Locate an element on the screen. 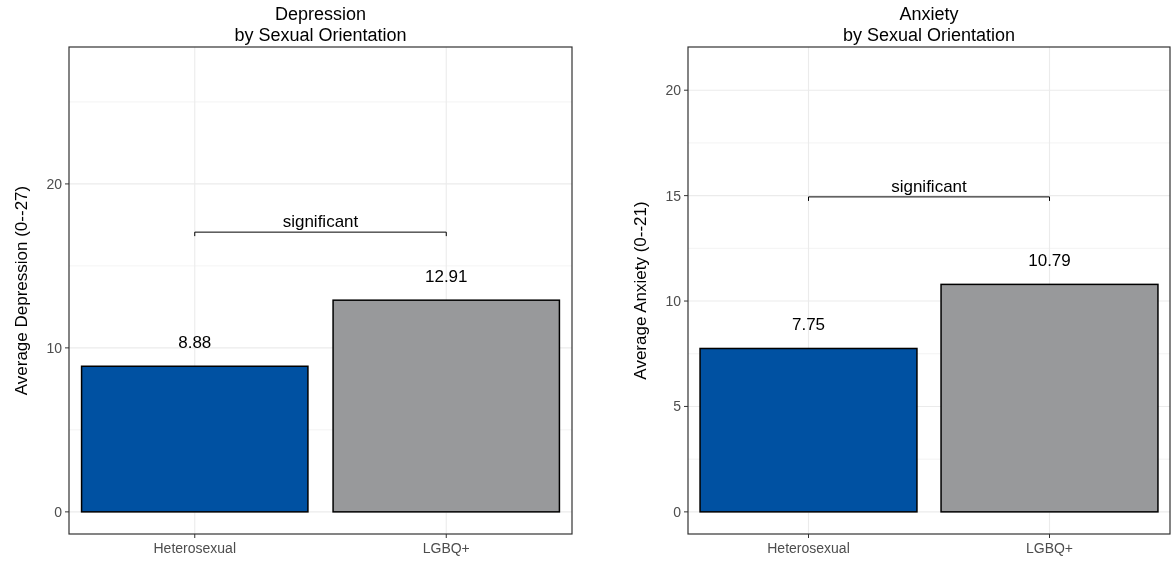  data-label: 12.91 is located at coordinates (446, 277).